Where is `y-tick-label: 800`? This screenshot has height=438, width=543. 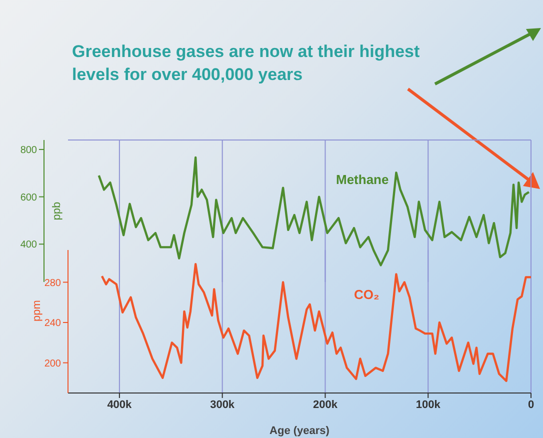
y-tick-label: 800 is located at coordinates (29, 150).